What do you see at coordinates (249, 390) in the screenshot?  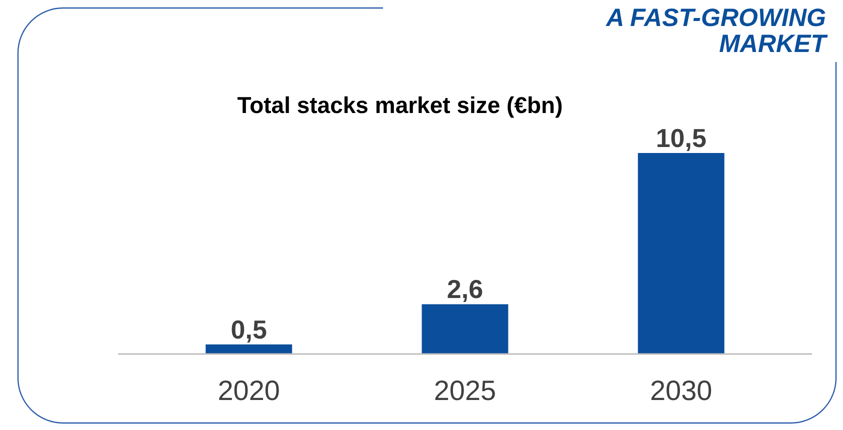 I see `x-tick-label: 2020` at bounding box center [249, 390].